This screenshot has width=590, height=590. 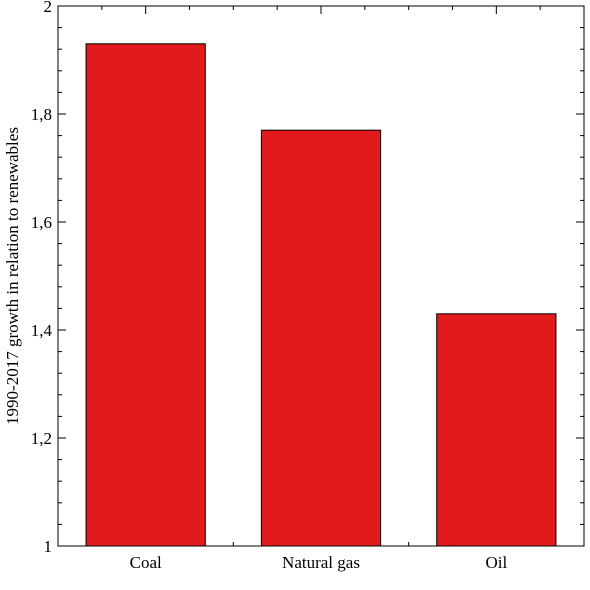 I want to click on y-tick-labels: 1 1,2 1,4 1,6 1,8 2, so click(x=42, y=278).